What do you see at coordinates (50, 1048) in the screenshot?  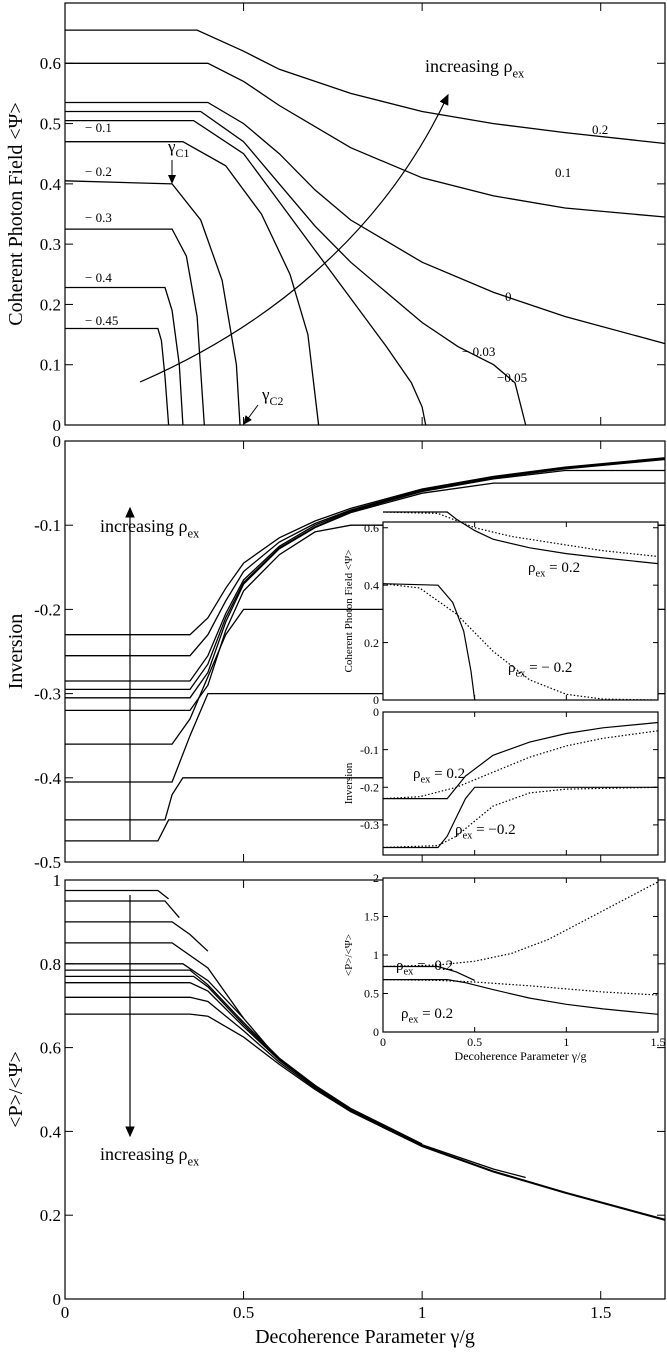 I see `y-tick-label: 0.6` at bounding box center [50, 1048].